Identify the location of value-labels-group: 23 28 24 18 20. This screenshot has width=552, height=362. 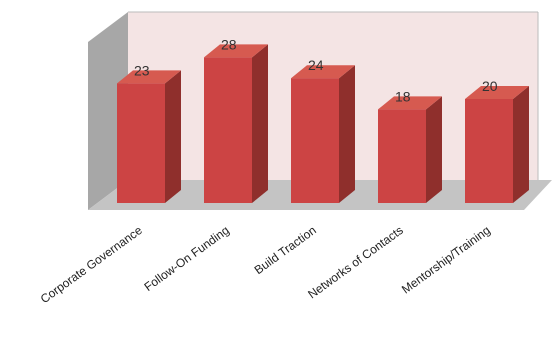
(316, 70).